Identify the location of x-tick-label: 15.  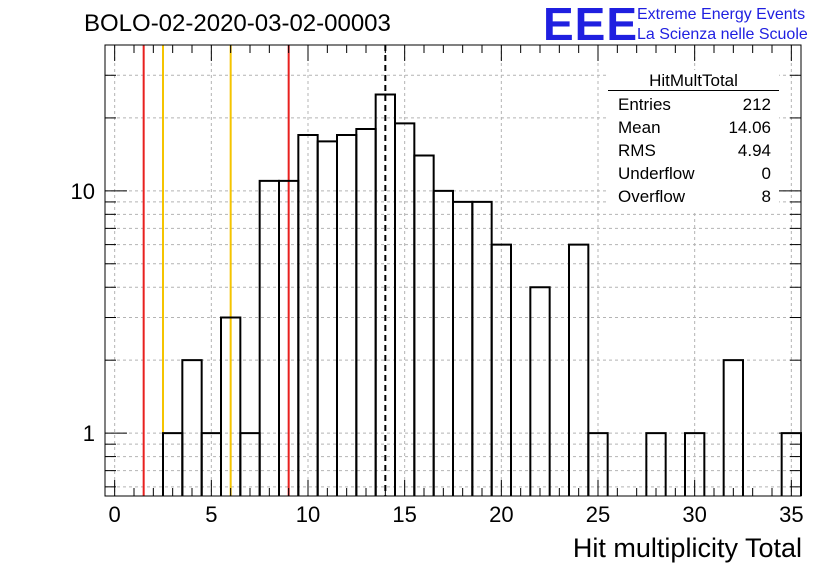
(404, 514).